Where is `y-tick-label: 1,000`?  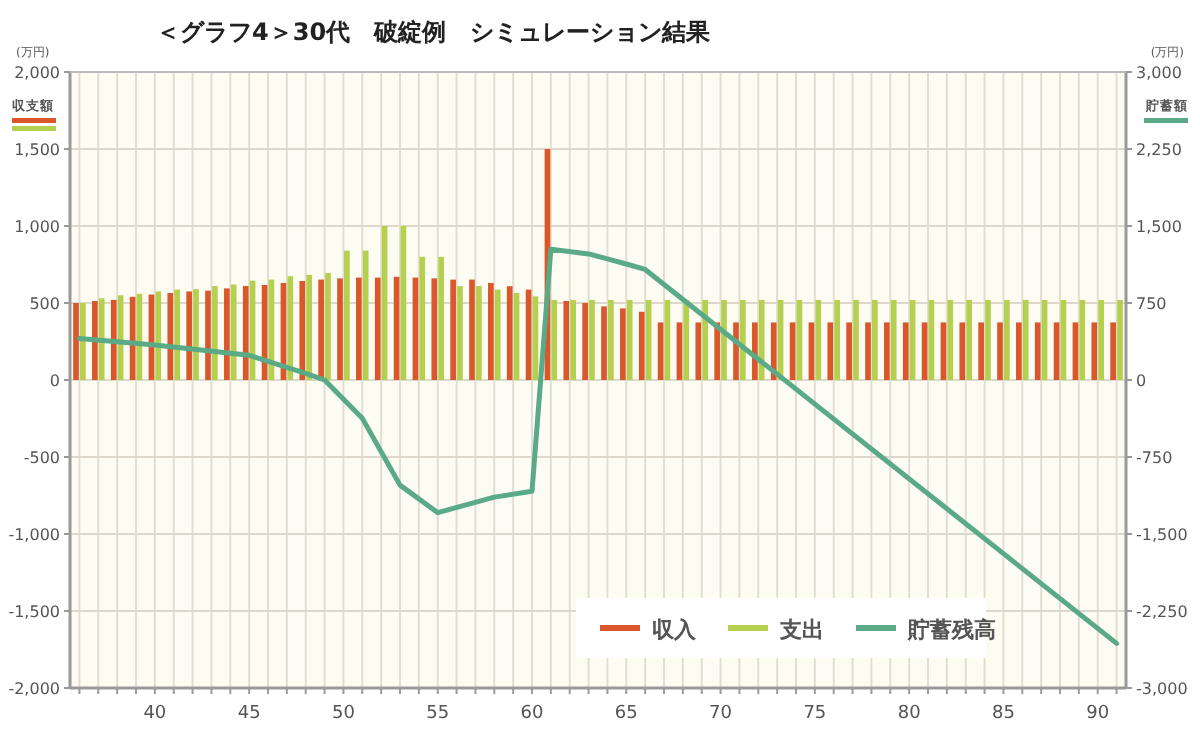
y-tick-label: 1,000 is located at coordinates (37, 227).